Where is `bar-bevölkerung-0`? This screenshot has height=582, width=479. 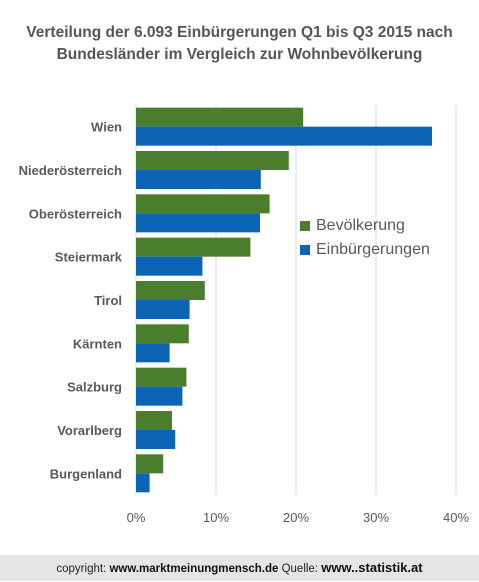 bar-bevölkerung-0 is located at coordinates (220, 117).